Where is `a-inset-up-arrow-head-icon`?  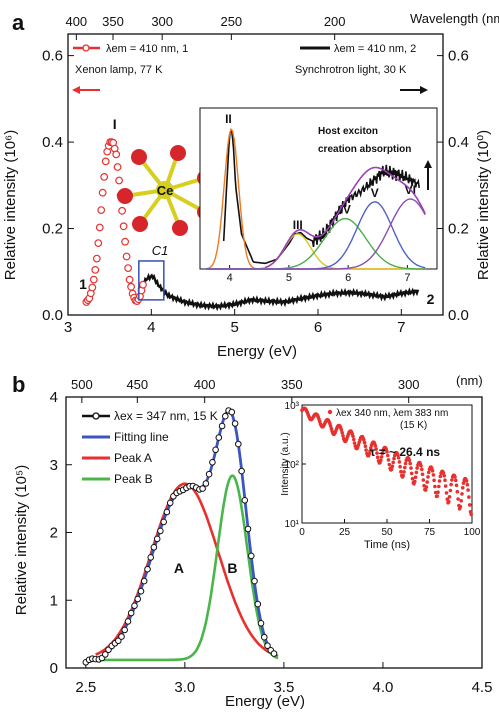 a-inset-up-arrow-head-icon is located at coordinates (428, 164).